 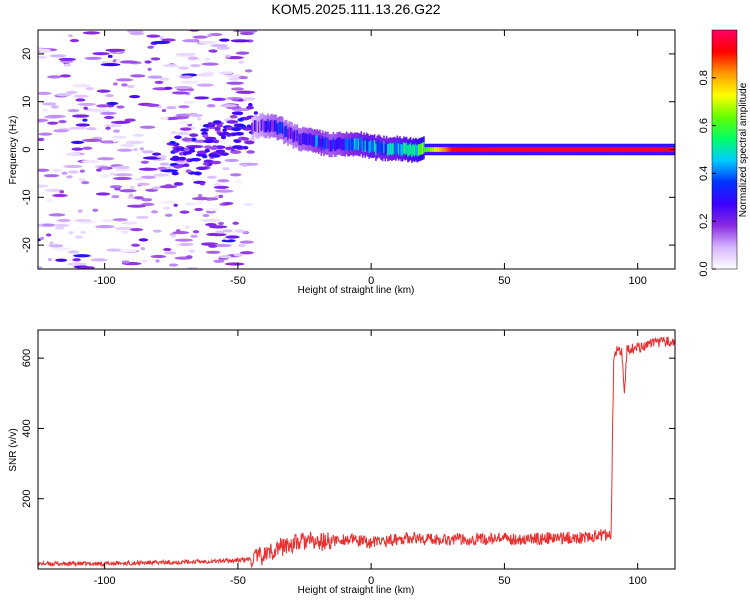 I want to click on spectrogram-y-label: Frequency (Hz), so click(x=13, y=150).